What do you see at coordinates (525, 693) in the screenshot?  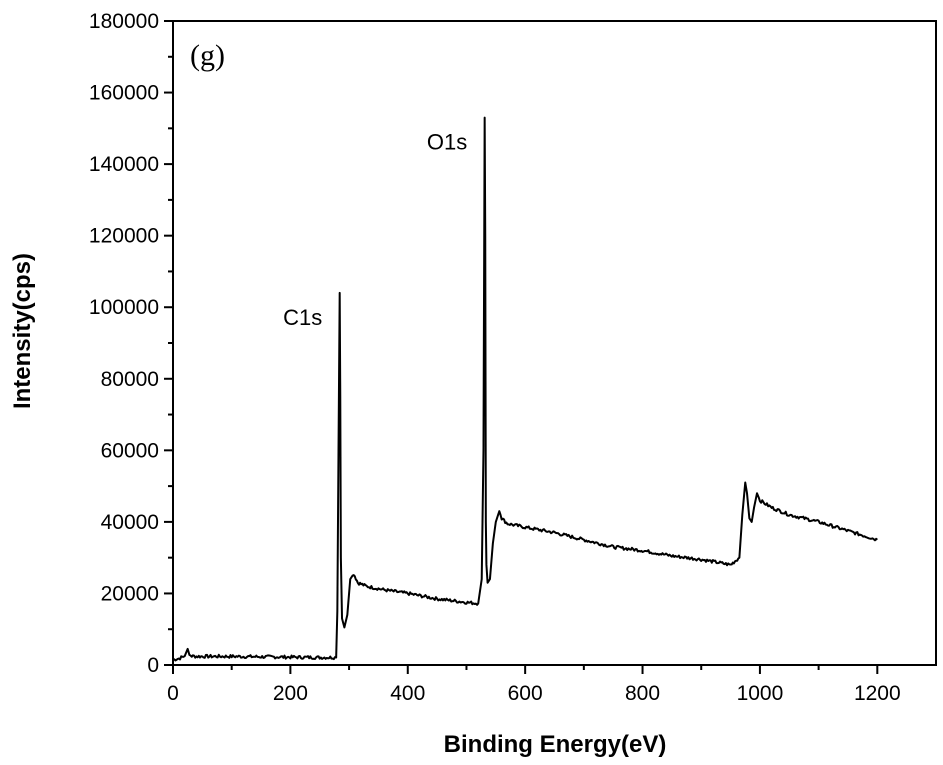 I see `x-tick-label: 600` at bounding box center [525, 693].